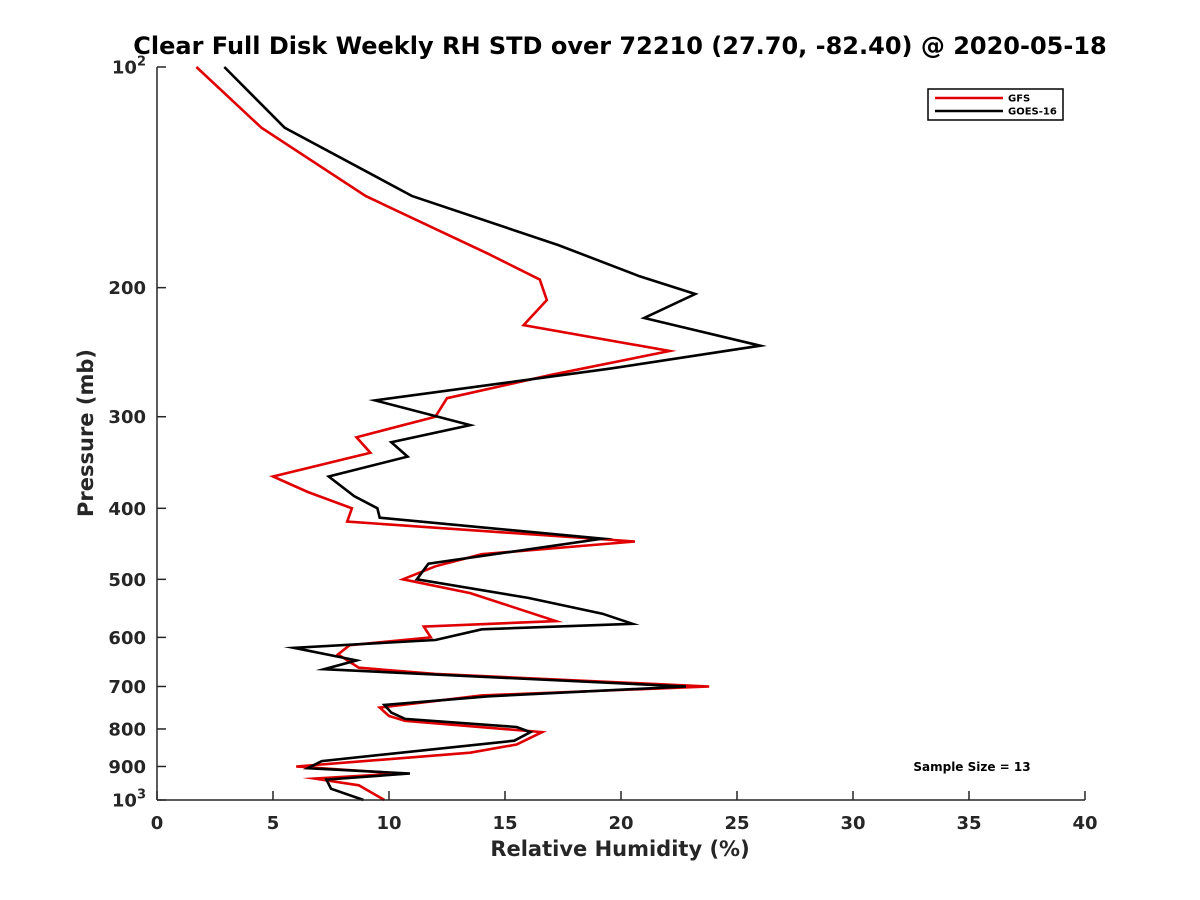 The image size is (1200, 900). What do you see at coordinates (971, 767) in the screenshot?
I see `sample-size-annotation: Sample Size = 13` at bounding box center [971, 767].